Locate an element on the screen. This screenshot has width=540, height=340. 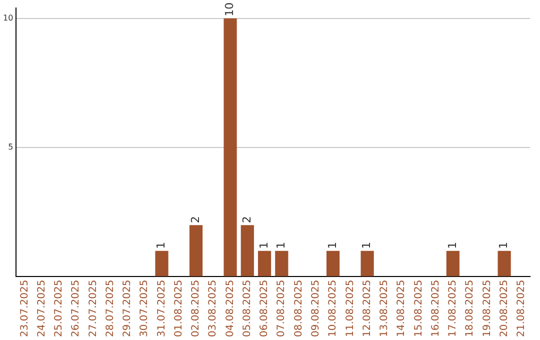
x-tick-label: 26.07.2025 is located at coordinates (76, 309).